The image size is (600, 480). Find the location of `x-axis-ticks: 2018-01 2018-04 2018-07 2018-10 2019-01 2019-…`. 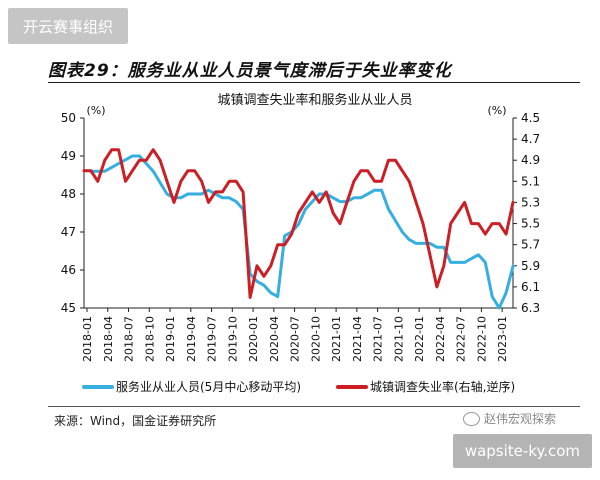

x-axis-ticks: 2018-01 2018-04 2018-07 2018-10 2019-01 2019-… is located at coordinates (295, 335).